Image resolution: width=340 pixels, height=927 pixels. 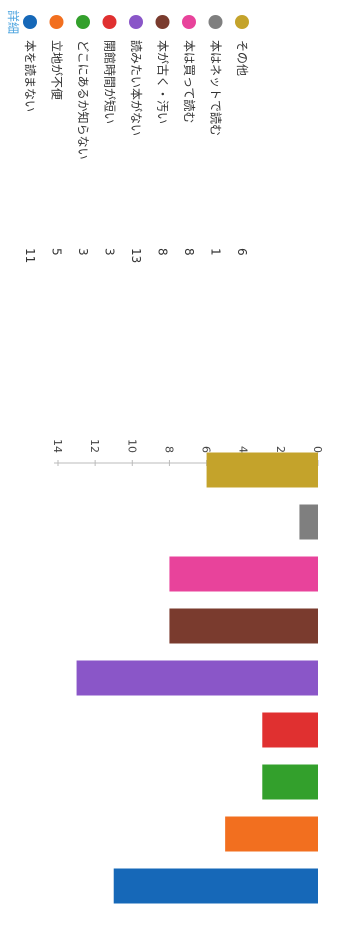 What do you see at coordinates (30, 255) in the screenshot?
I see `legend-value: 11` at bounding box center [30, 255].